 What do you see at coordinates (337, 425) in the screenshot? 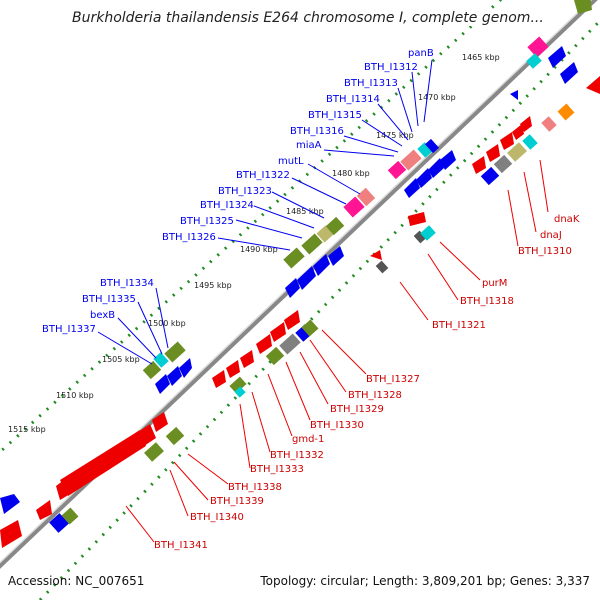
I see `gene-label: BTH_I1330` at bounding box center [337, 425].